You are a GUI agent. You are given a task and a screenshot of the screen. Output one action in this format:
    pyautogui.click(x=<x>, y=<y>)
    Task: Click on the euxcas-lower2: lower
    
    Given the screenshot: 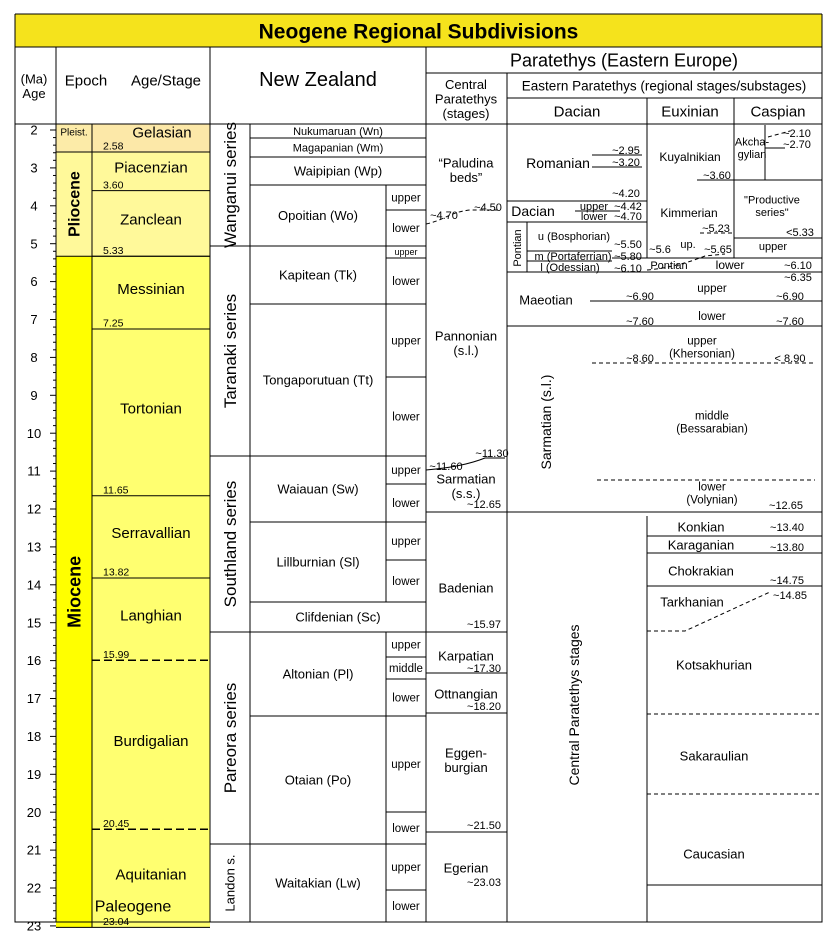 What is the action you would take?
    pyautogui.click(x=712, y=317)
    